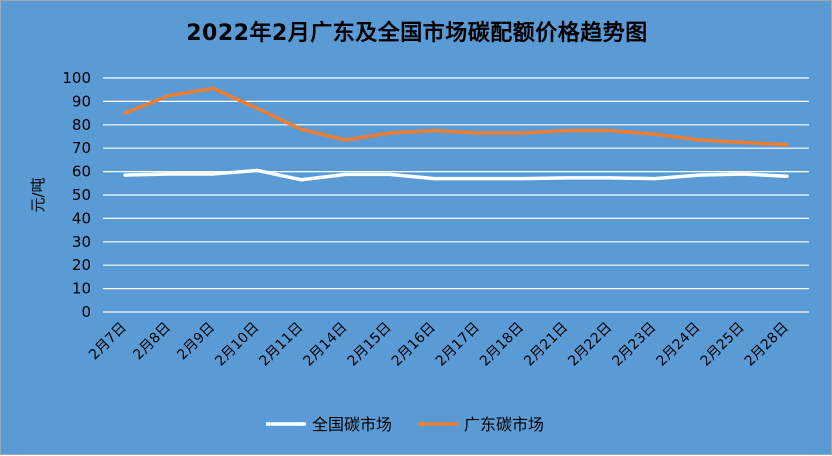 This screenshot has width=832, height=456. What do you see at coordinates (590, 345) in the screenshot?
I see `x-tick-label: 2月22日` at bounding box center [590, 345].